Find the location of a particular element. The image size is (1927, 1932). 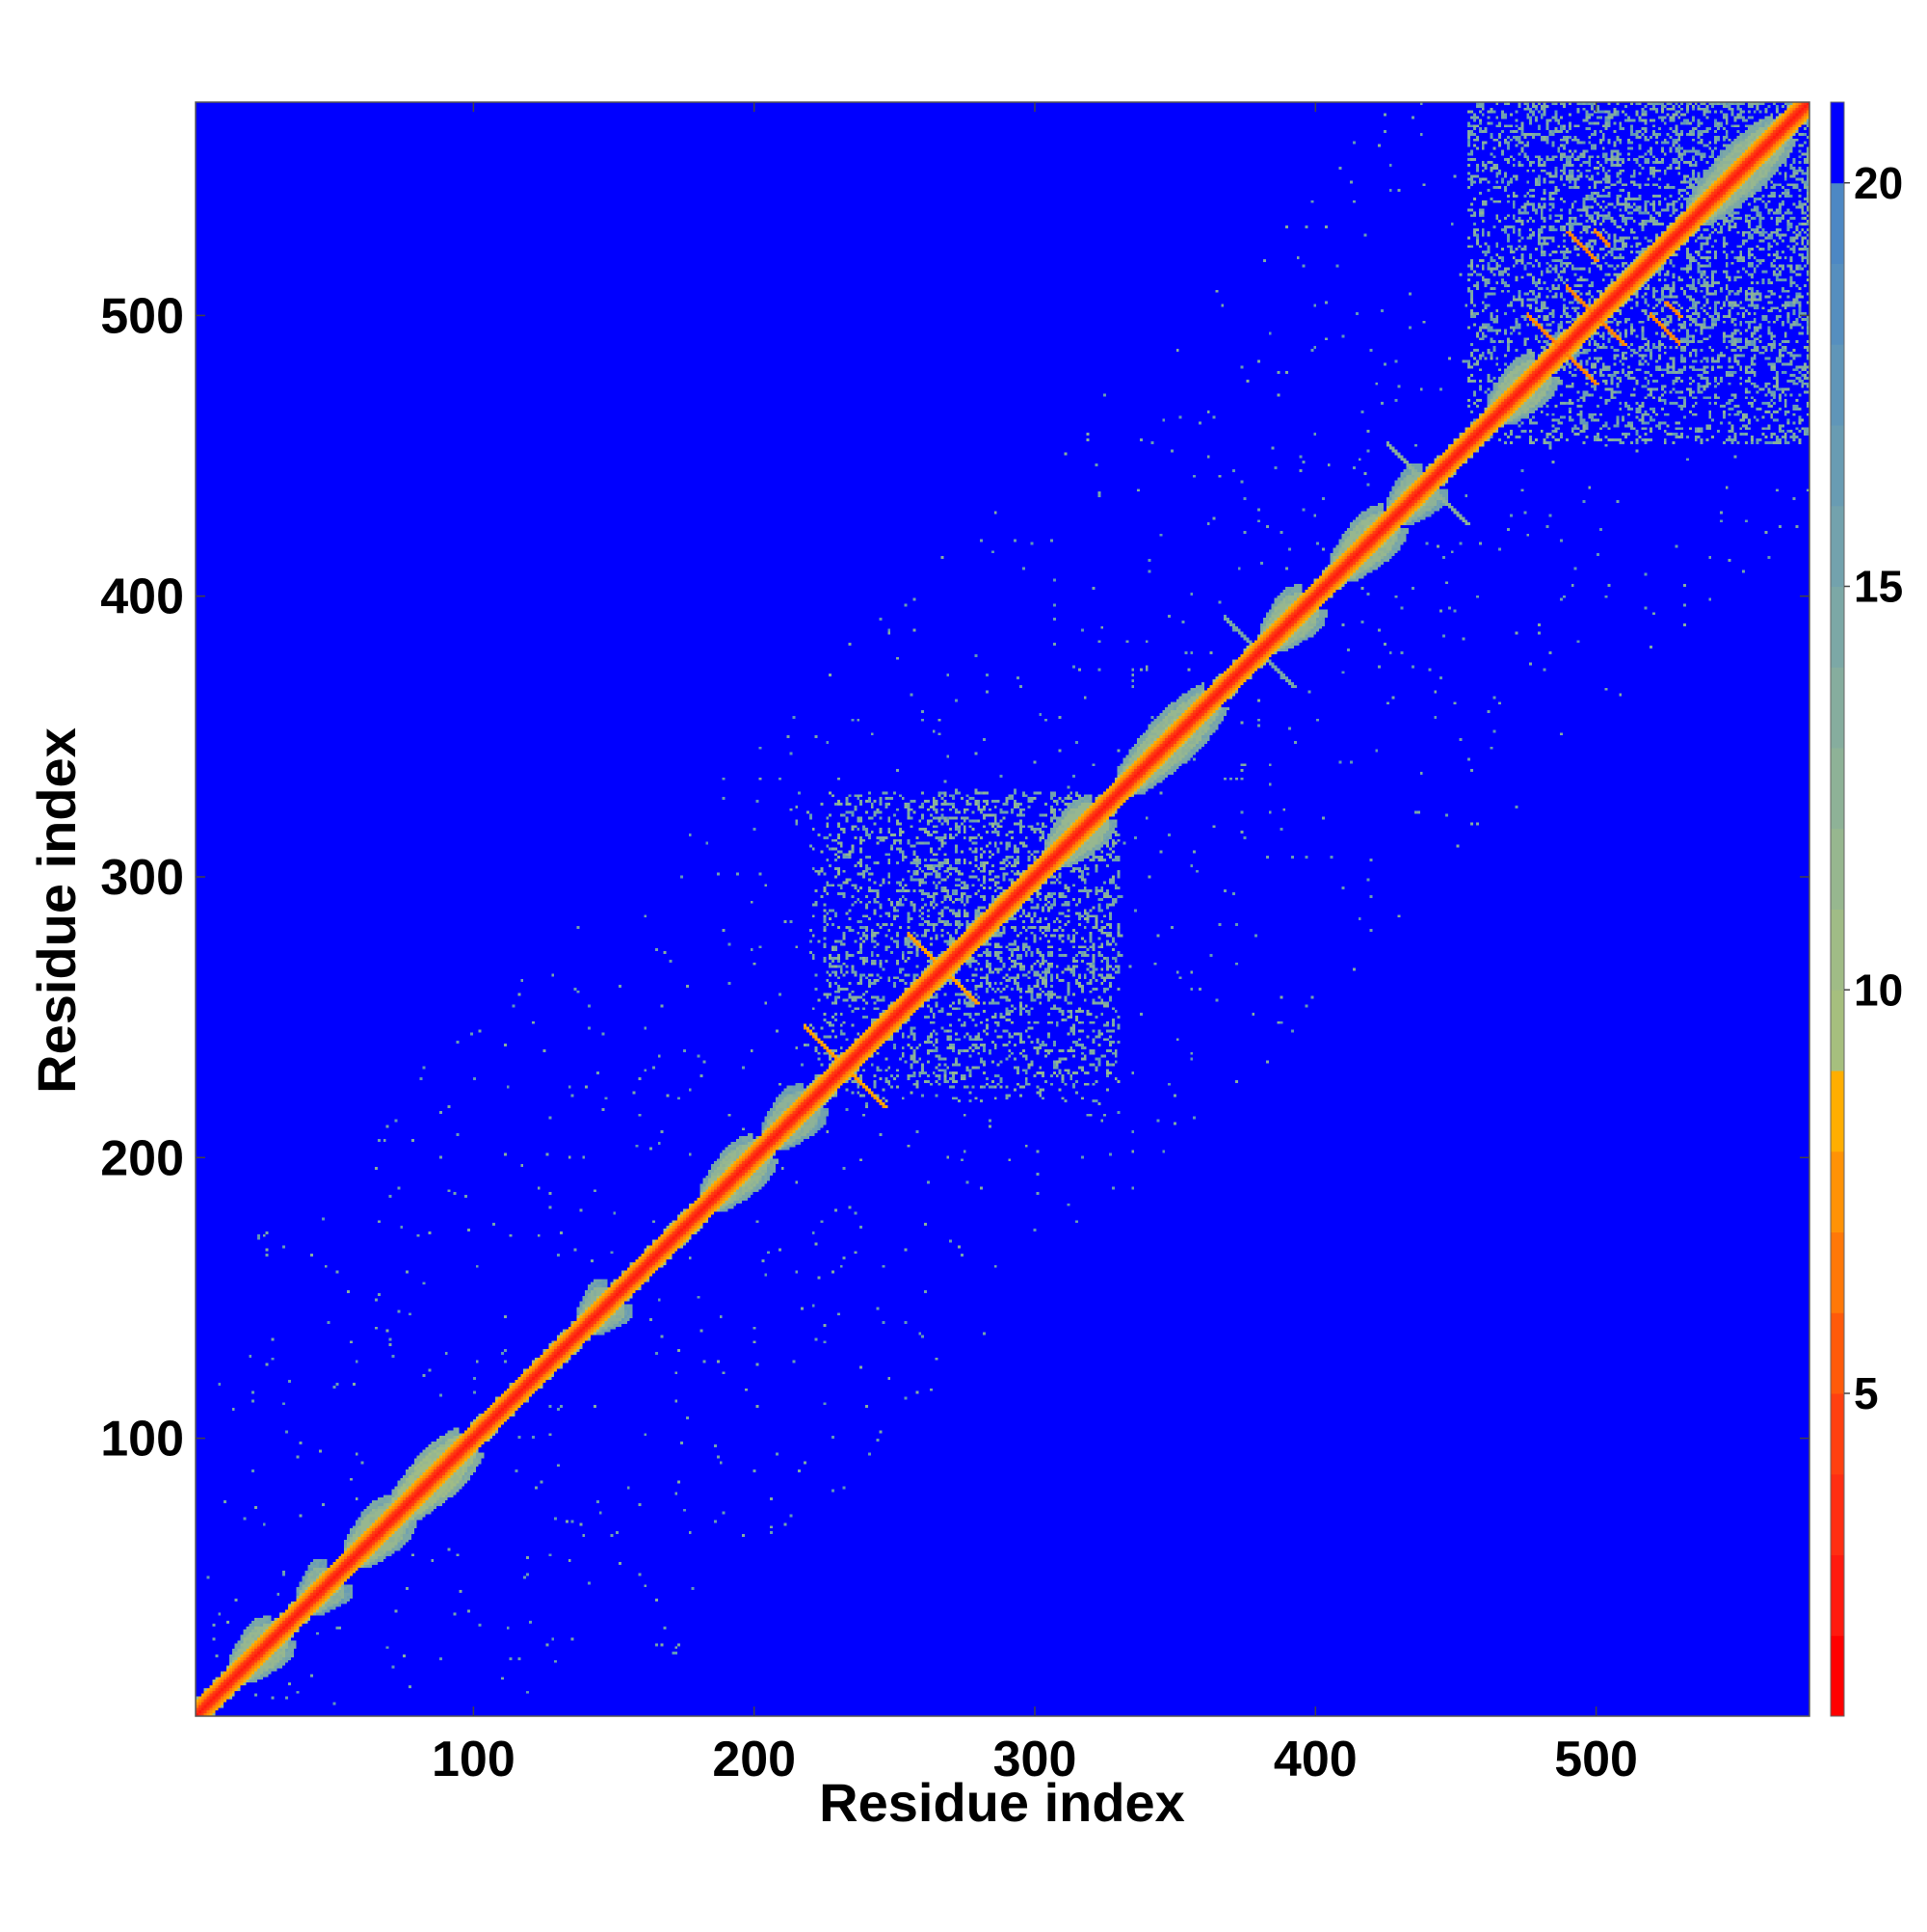

colorbar-frame is located at coordinates (1838, 909).